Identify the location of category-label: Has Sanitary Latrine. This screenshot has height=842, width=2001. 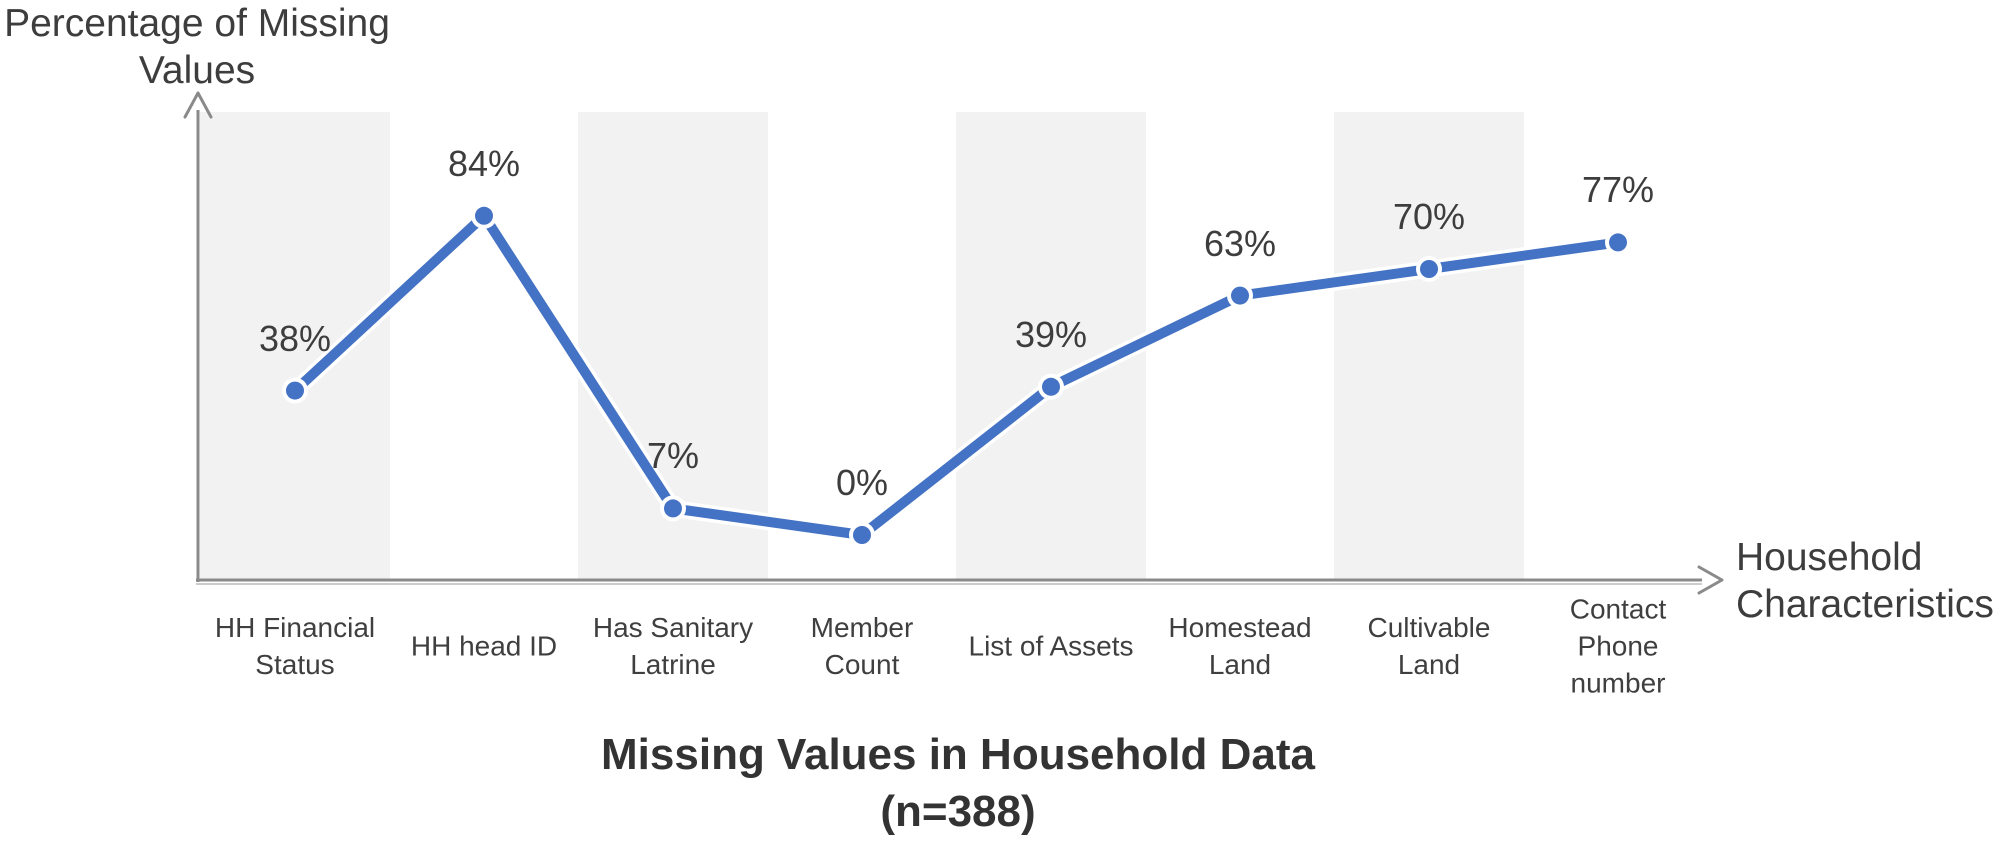
(673, 646).